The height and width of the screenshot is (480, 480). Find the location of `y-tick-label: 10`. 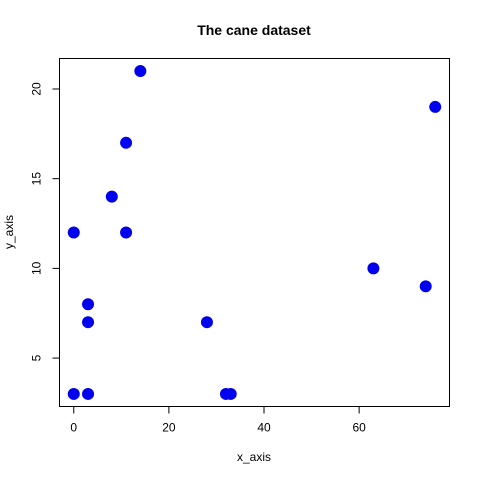

y-tick-label: 10 is located at coordinates (37, 268).